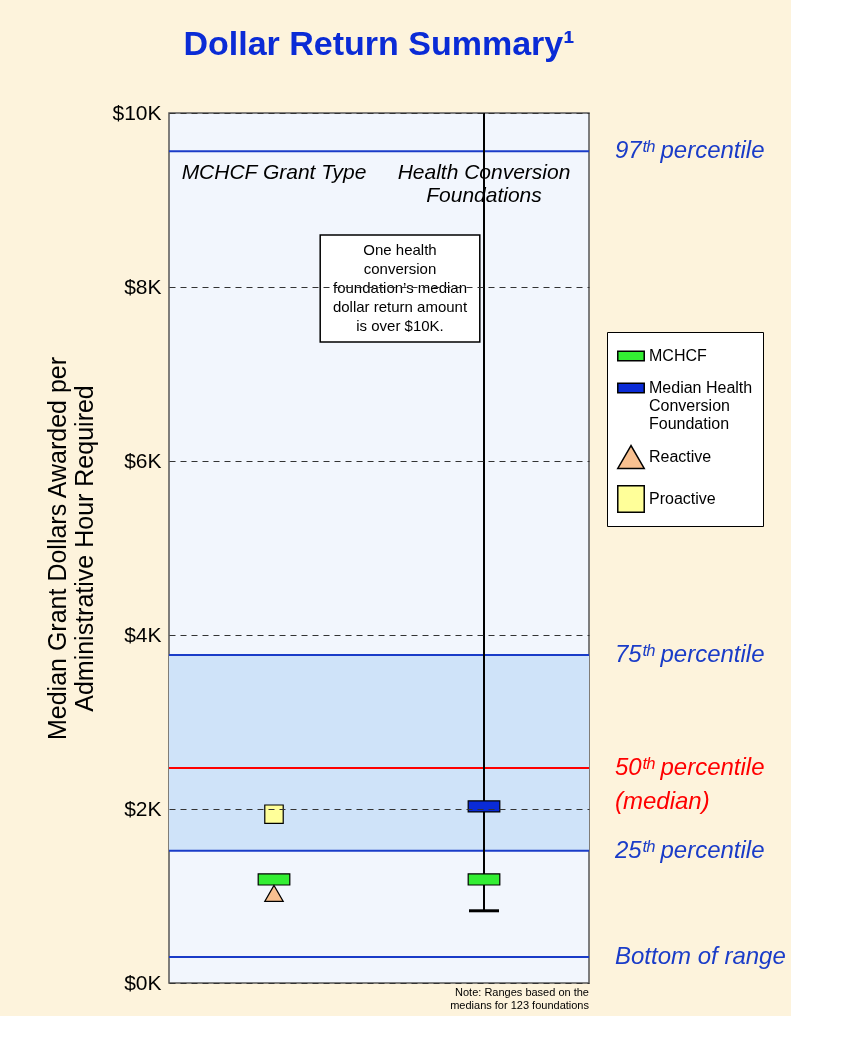 The height and width of the screenshot is (1058, 862). Describe the element at coordinates (143, 982) in the screenshot. I see `y-tick-label: $0K` at that location.